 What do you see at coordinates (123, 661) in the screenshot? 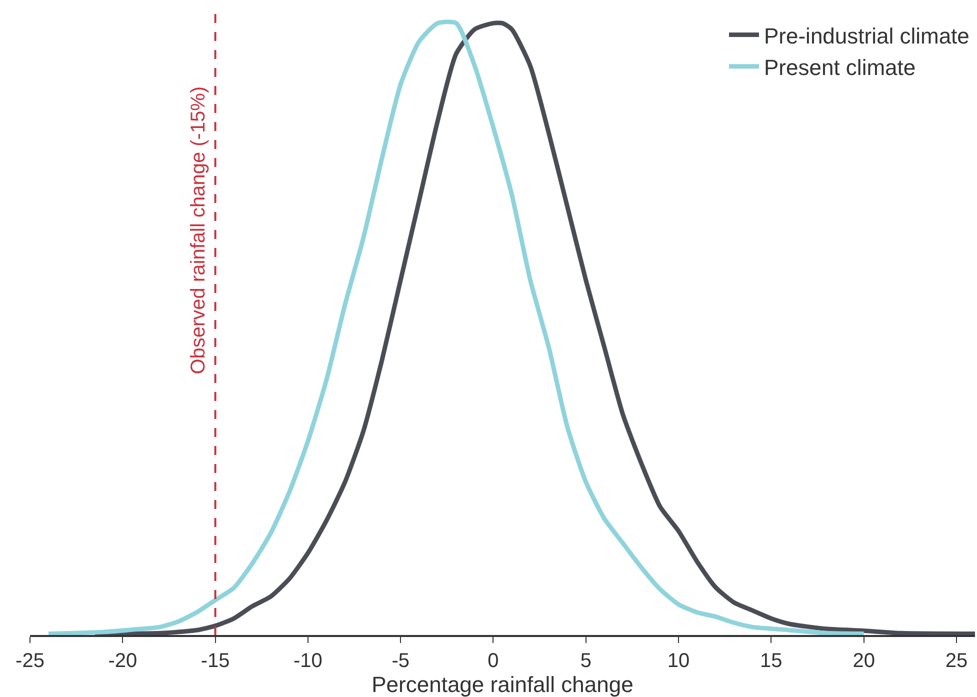
I see `x-tick-label: -20` at bounding box center [123, 661].